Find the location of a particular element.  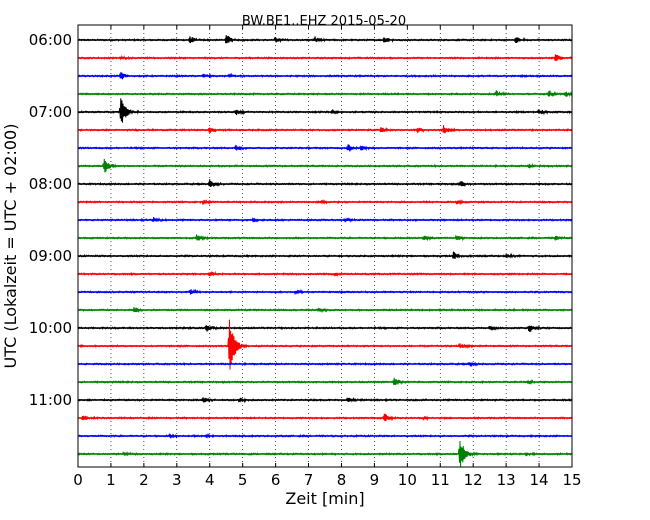

x-tick-label: 12 is located at coordinates (473, 480).